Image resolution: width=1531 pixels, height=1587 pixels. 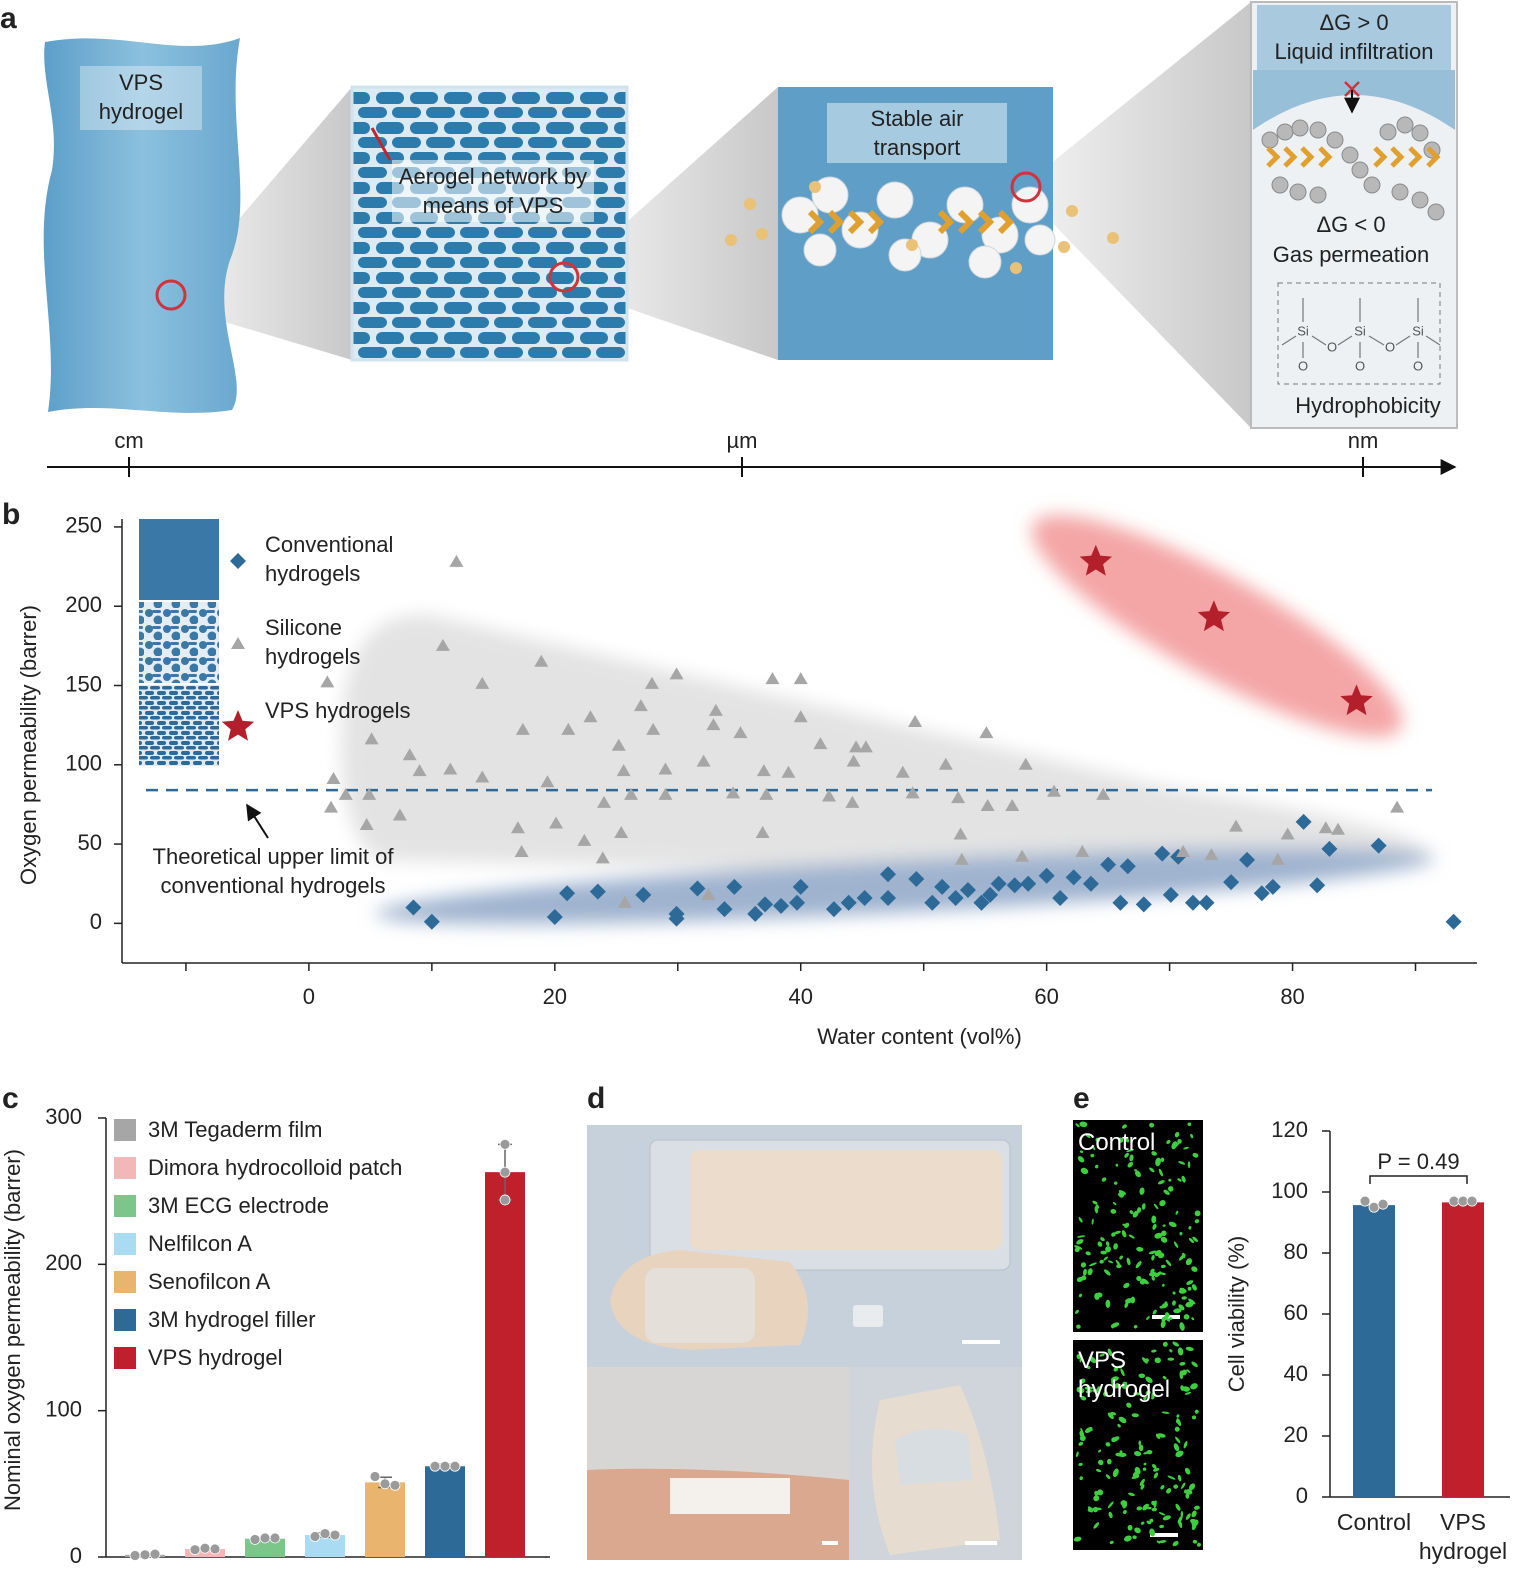 I want to click on legend-swatch, so click(x=125, y=1168).